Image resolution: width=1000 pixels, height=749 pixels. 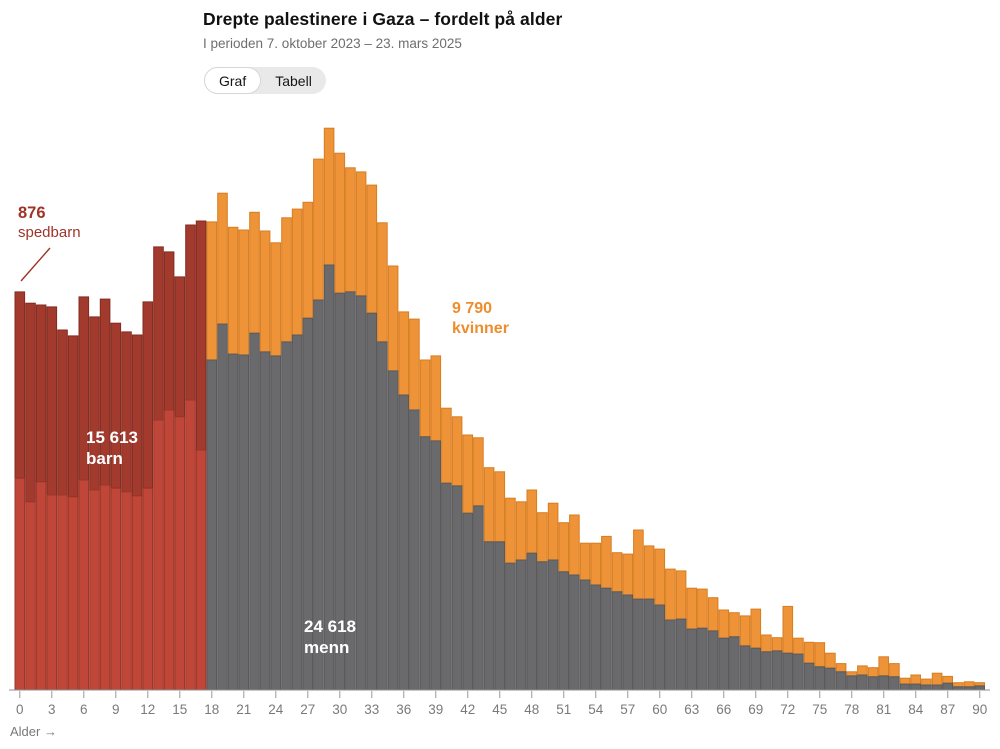 I want to click on tab-tabell: Tabell, so click(x=293, y=80).